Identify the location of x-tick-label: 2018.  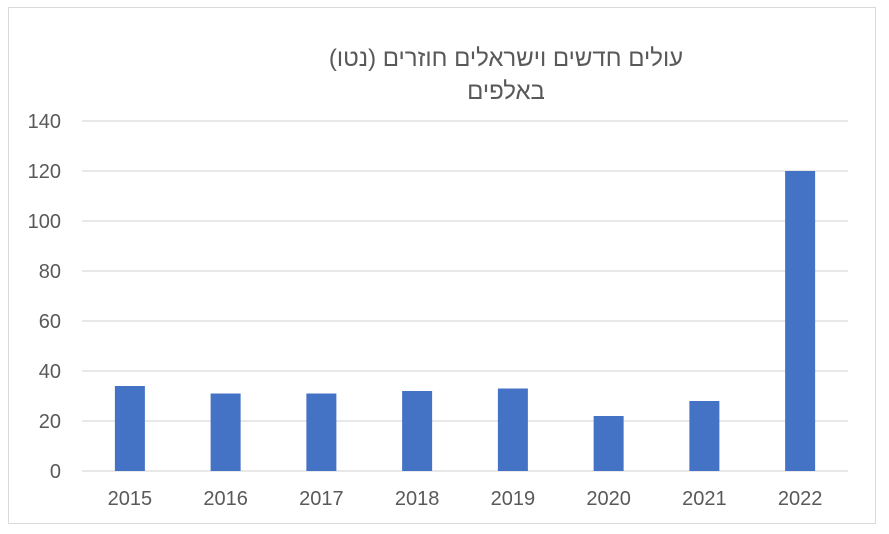
(417, 499).